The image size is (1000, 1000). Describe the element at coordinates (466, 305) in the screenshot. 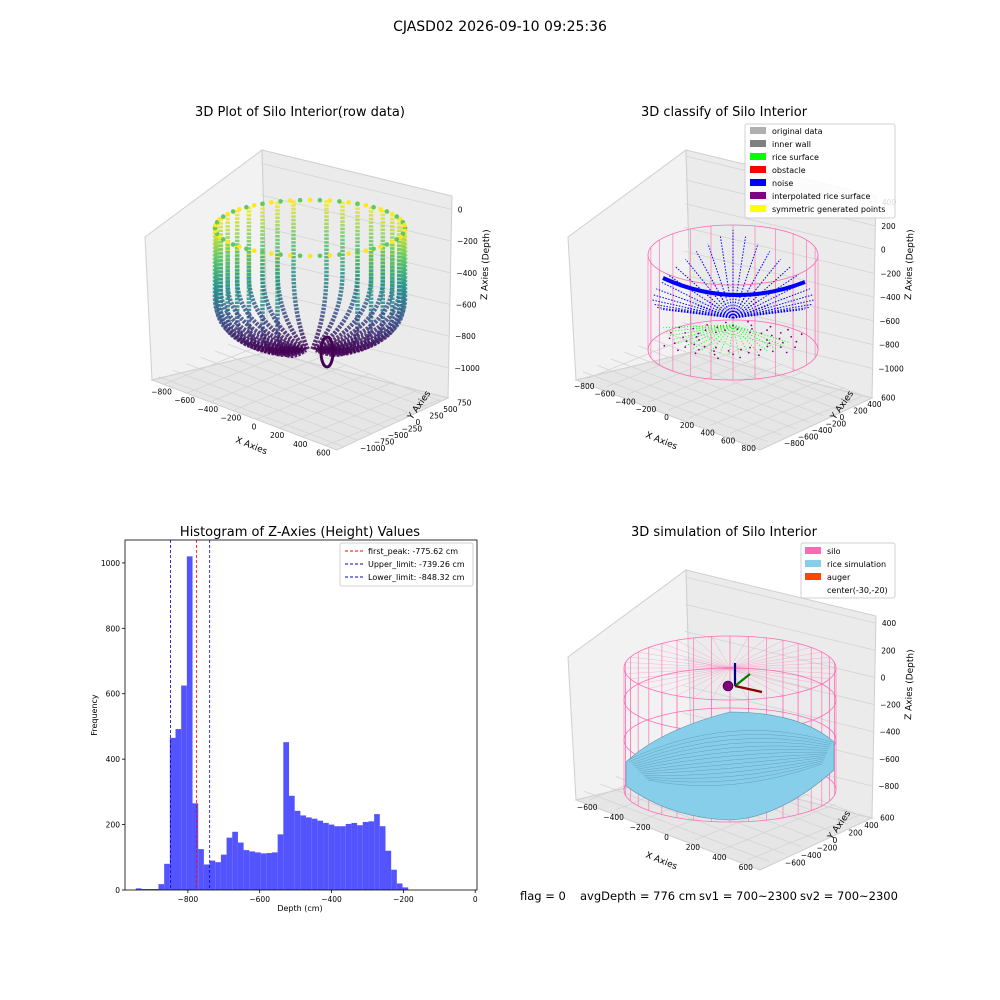

I see `raw3d-ztick-label: −600` at that location.